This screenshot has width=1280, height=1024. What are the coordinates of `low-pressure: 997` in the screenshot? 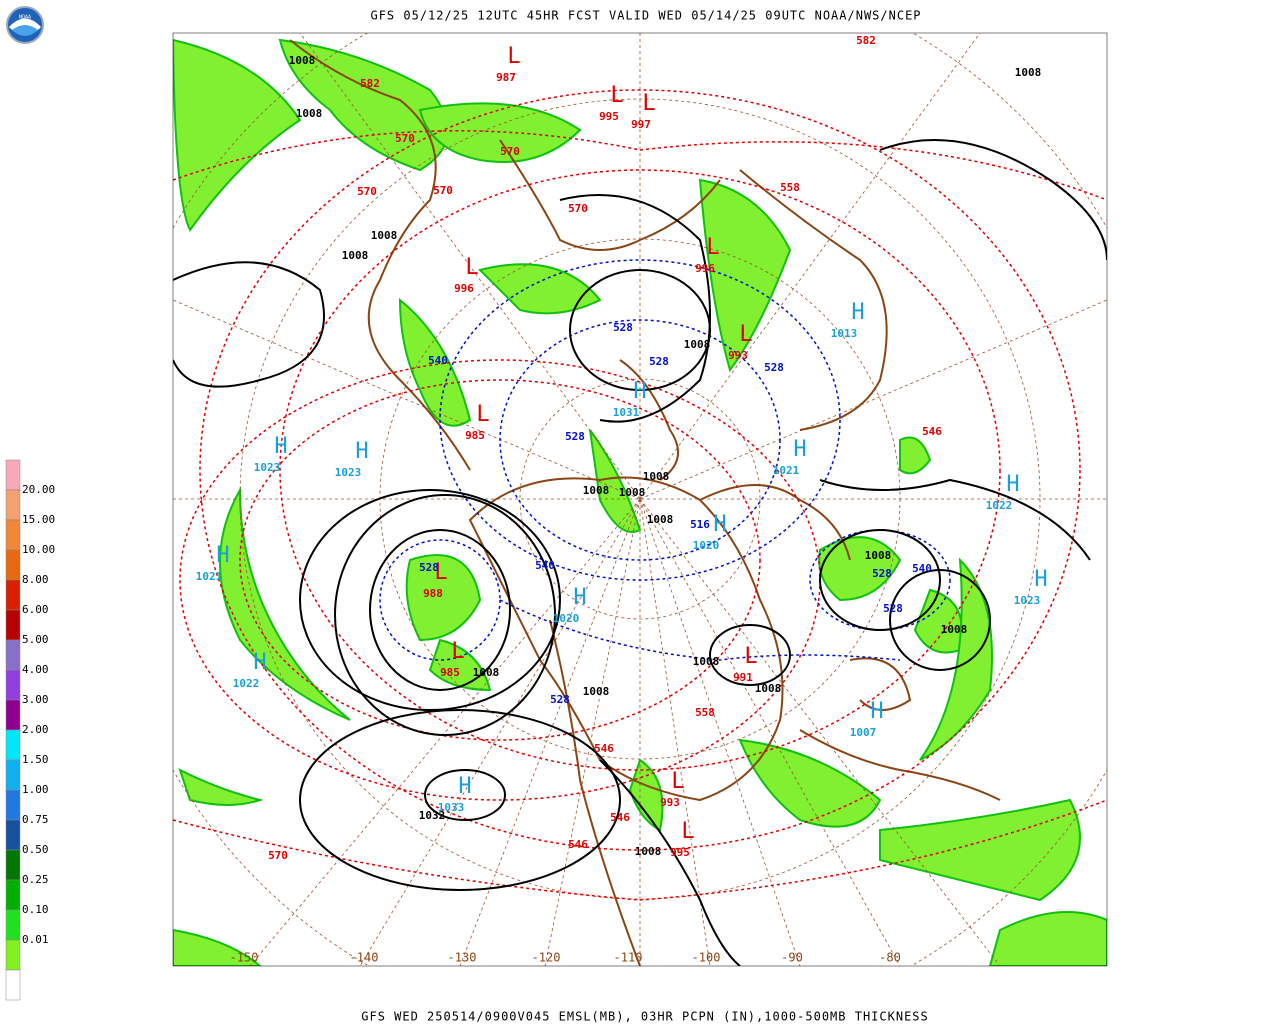 It's located at (641, 124).